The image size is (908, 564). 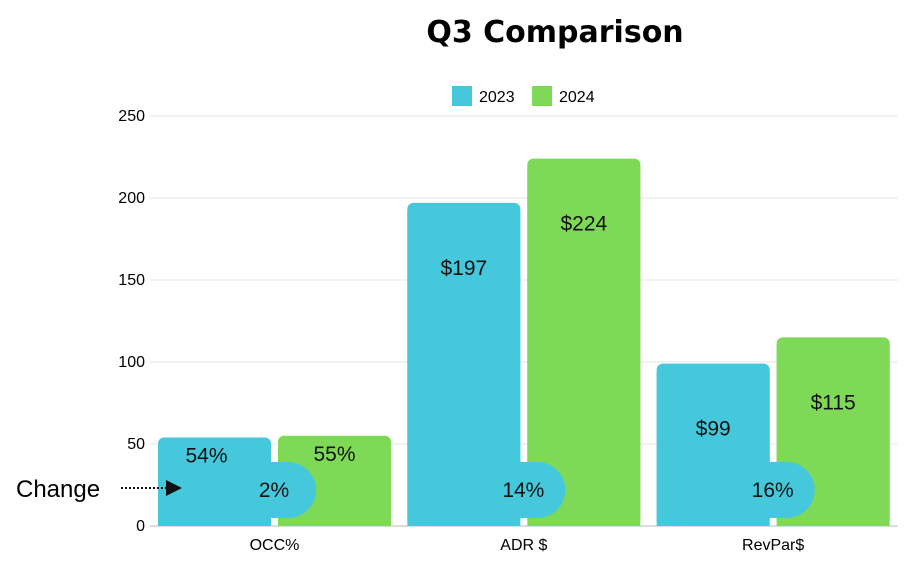 What do you see at coordinates (542, 96) in the screenshot?
I see `legend-swatch-2024` at bounding box center [542, 96].